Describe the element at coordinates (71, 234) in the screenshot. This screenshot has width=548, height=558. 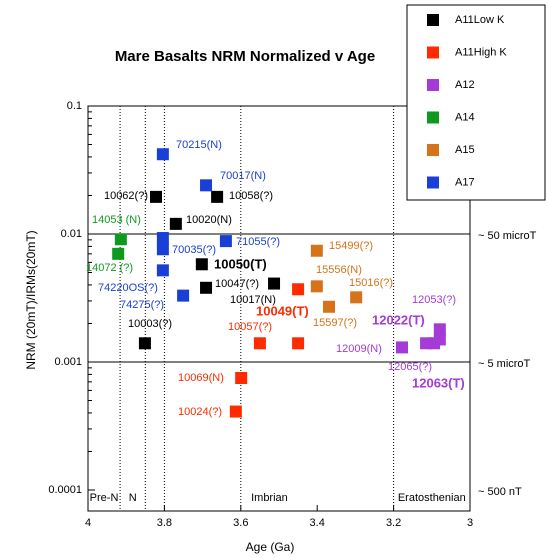
I see `y-tick-label: 0.01` at that location.